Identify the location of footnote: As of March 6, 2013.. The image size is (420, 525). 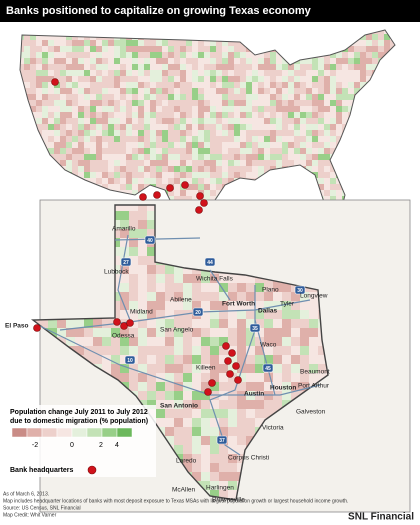
(26, 494).